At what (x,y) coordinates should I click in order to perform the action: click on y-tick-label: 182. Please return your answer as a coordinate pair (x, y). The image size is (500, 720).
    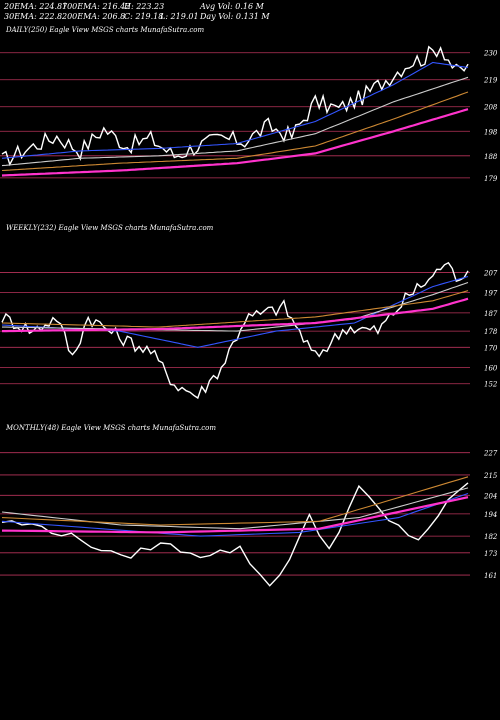
    Looking at the image, I should click on (491, 537).